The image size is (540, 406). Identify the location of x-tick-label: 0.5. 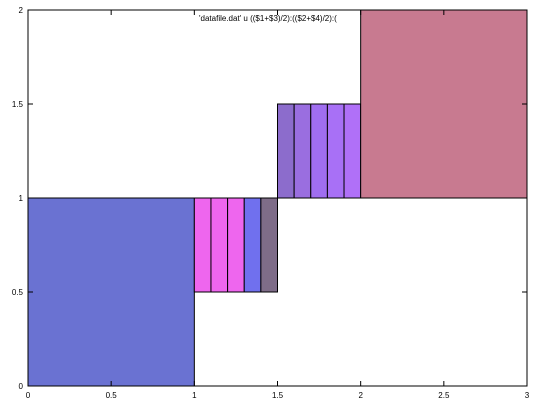
(112, 395).